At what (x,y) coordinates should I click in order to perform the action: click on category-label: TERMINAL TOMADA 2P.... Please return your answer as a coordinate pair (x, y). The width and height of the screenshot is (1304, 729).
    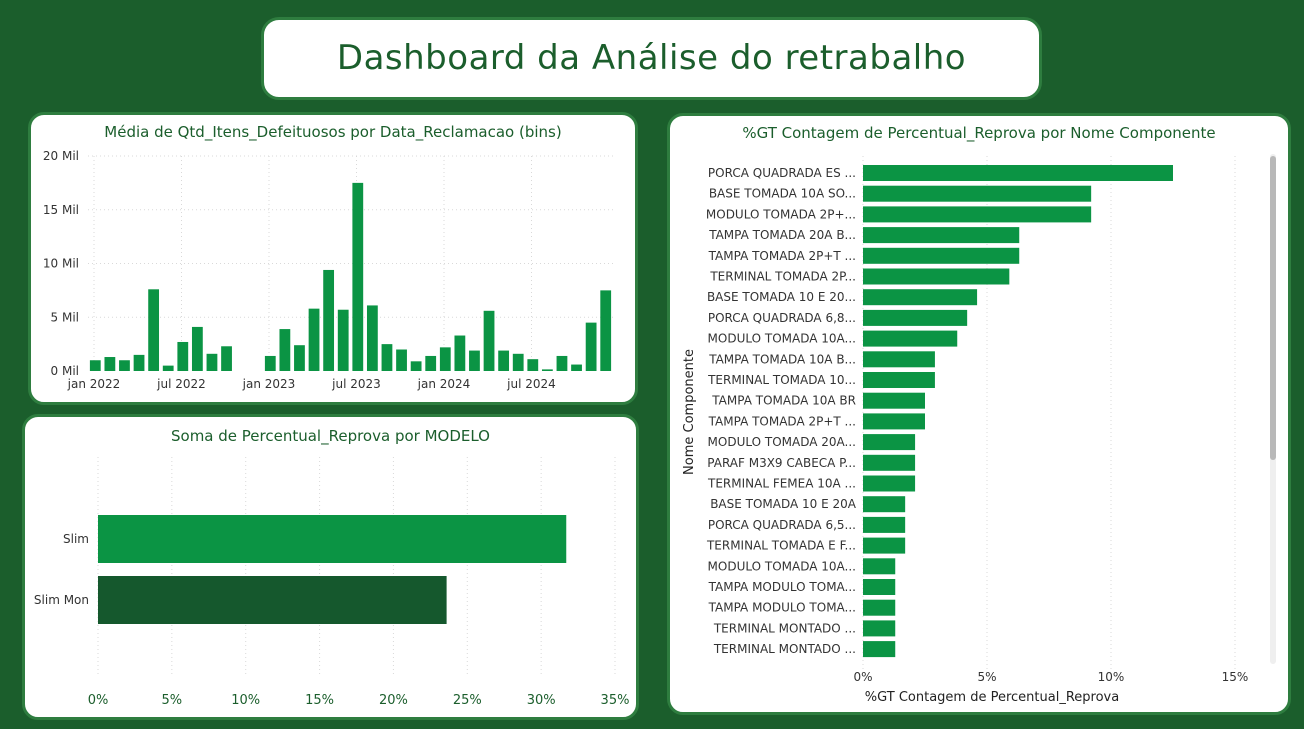
    Looking at the image, I should click on (782, 277).